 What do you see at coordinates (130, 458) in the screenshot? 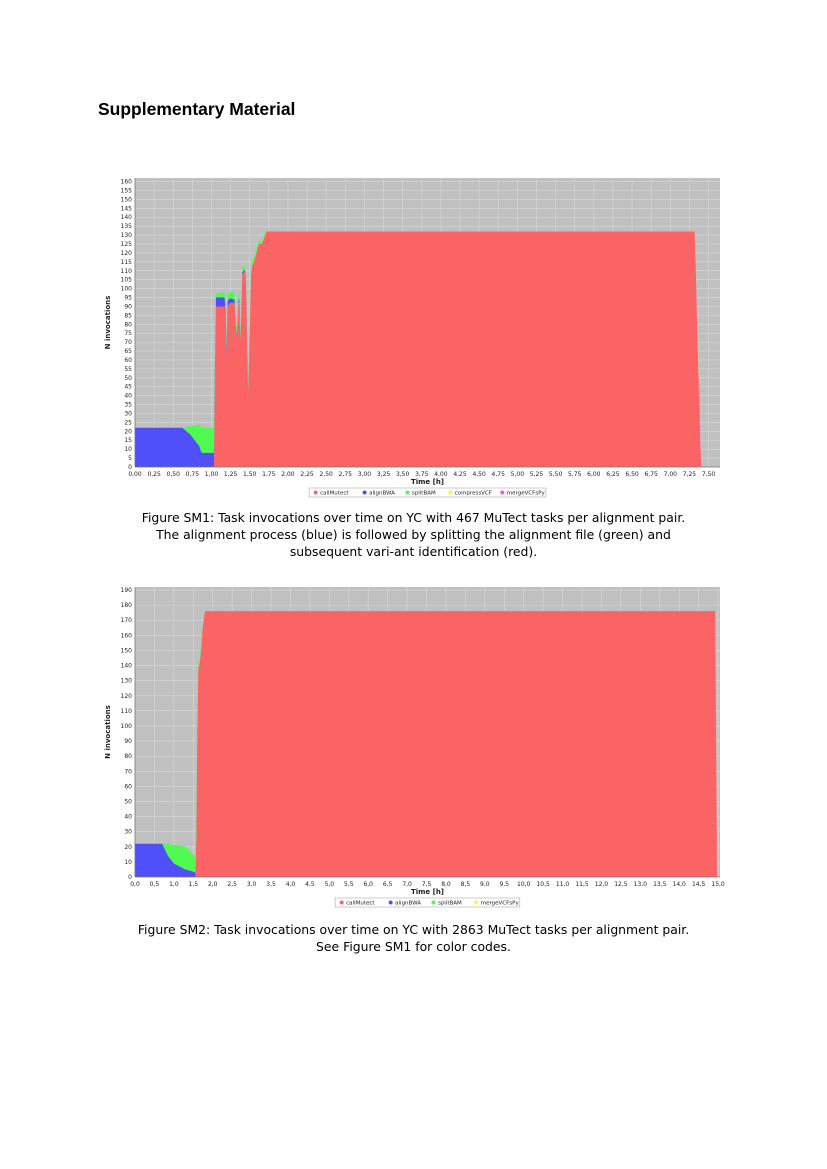
I see `y-tick-label: 5` at bounding box center [130, 458].